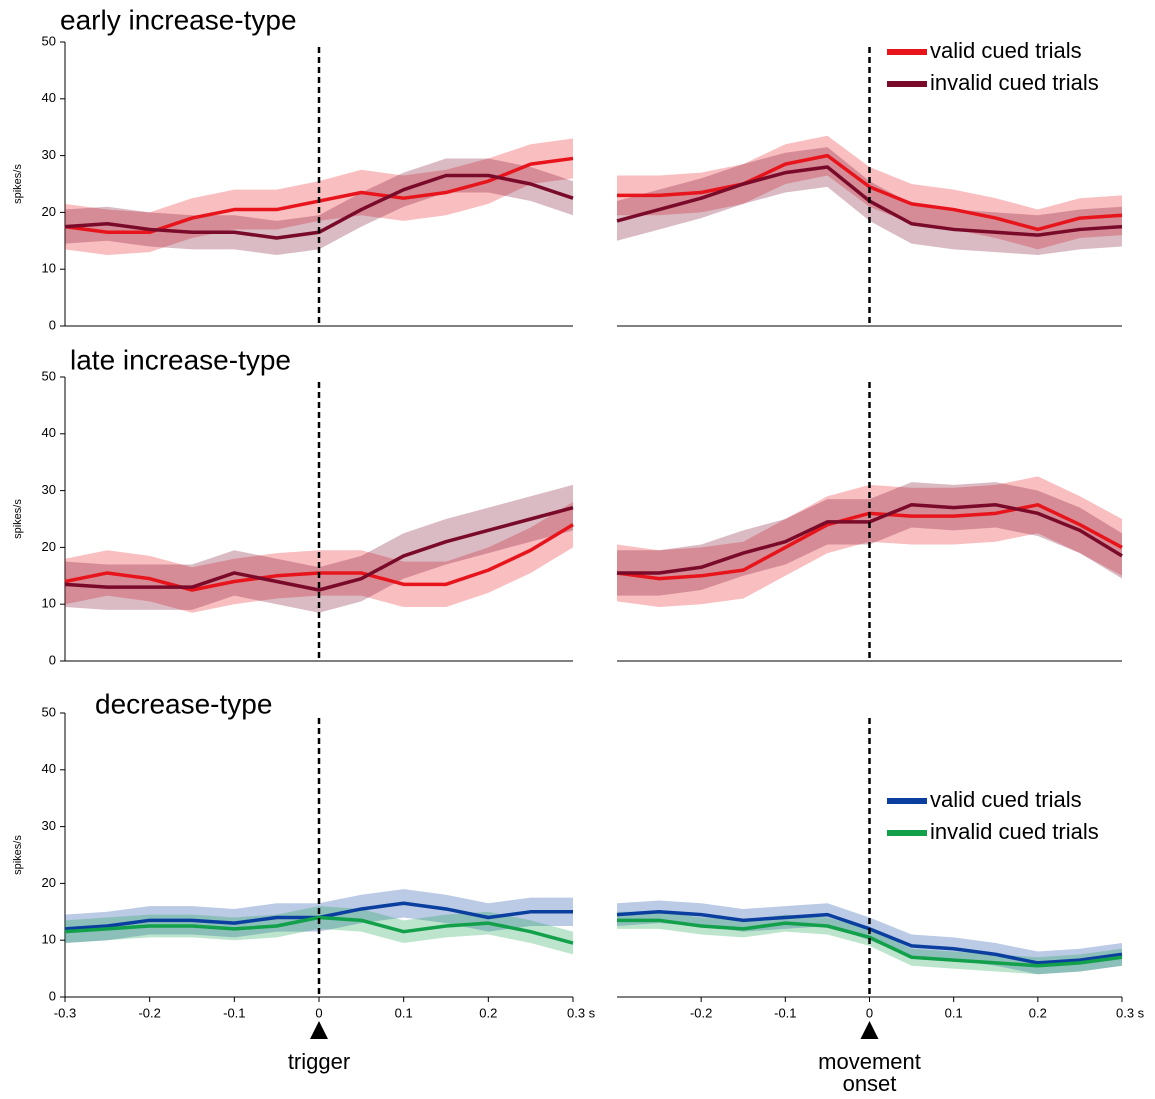  What do you see at coordinates (319, 1061) in the screenshot?
I see `event-label: trigger` at bounding box center [319, 1061].